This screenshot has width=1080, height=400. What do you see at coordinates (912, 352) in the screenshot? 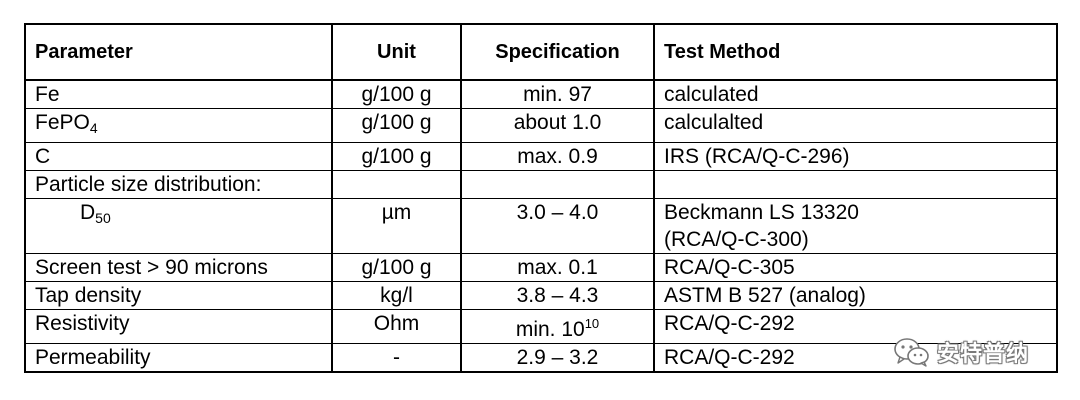
I see `wechat-icon` at bounding box center [912, 352].